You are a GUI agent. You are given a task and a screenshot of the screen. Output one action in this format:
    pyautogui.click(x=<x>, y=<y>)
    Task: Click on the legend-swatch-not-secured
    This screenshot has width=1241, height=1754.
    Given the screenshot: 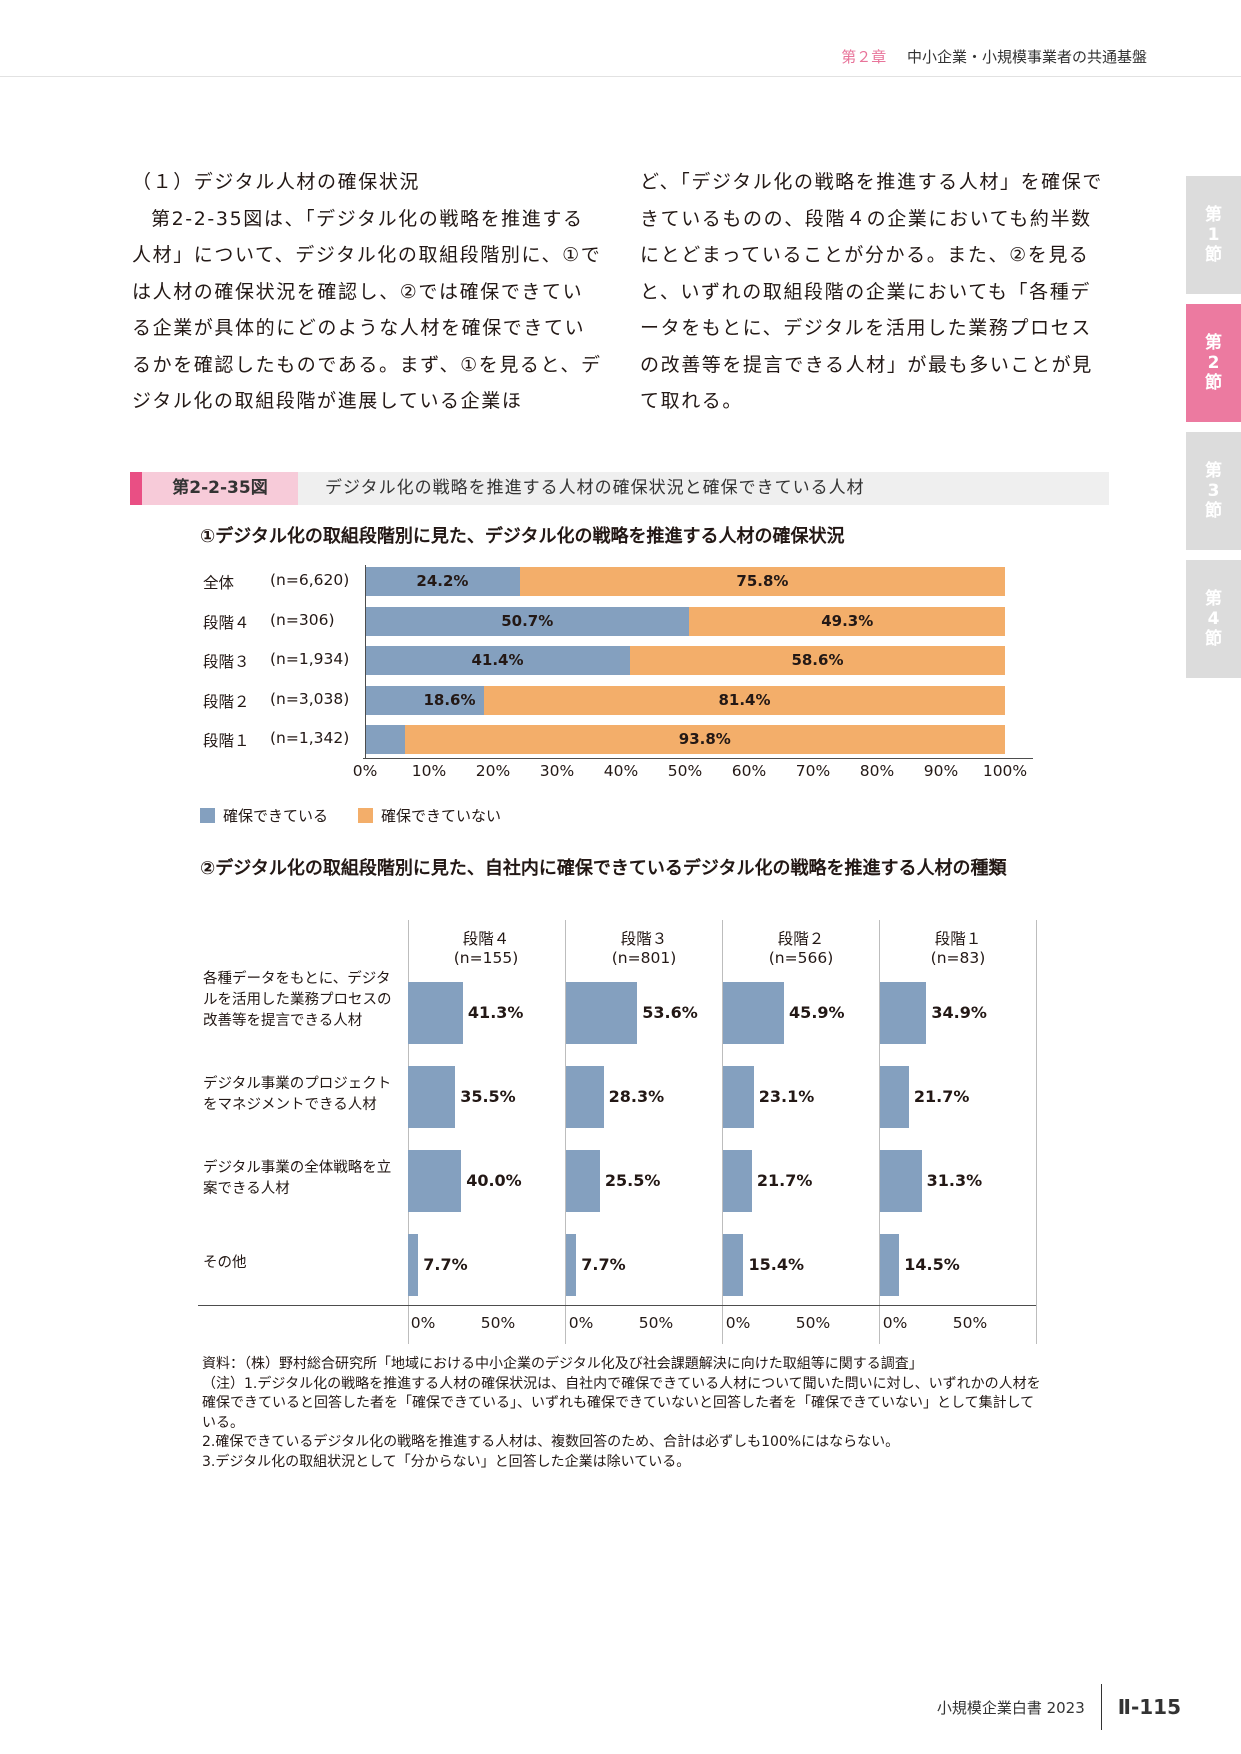 What is the action you would take?
    pyautogui.click(x=366, y=815)
    